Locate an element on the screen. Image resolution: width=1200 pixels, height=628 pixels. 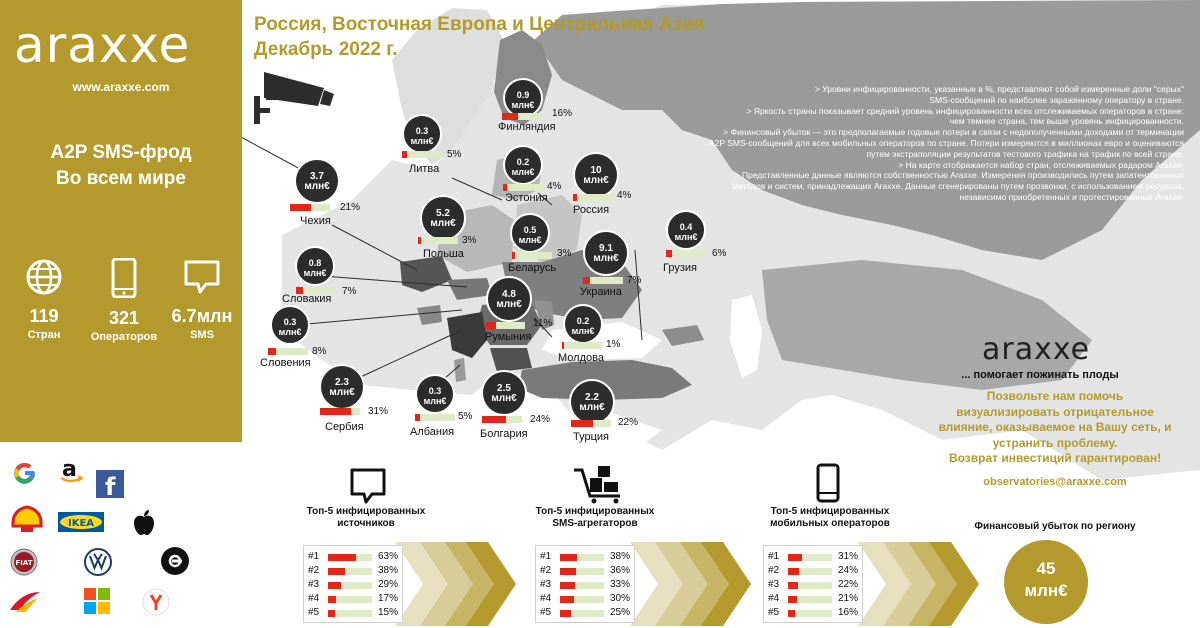
country-label-poland: Польша is located at coordinates (443, 254).